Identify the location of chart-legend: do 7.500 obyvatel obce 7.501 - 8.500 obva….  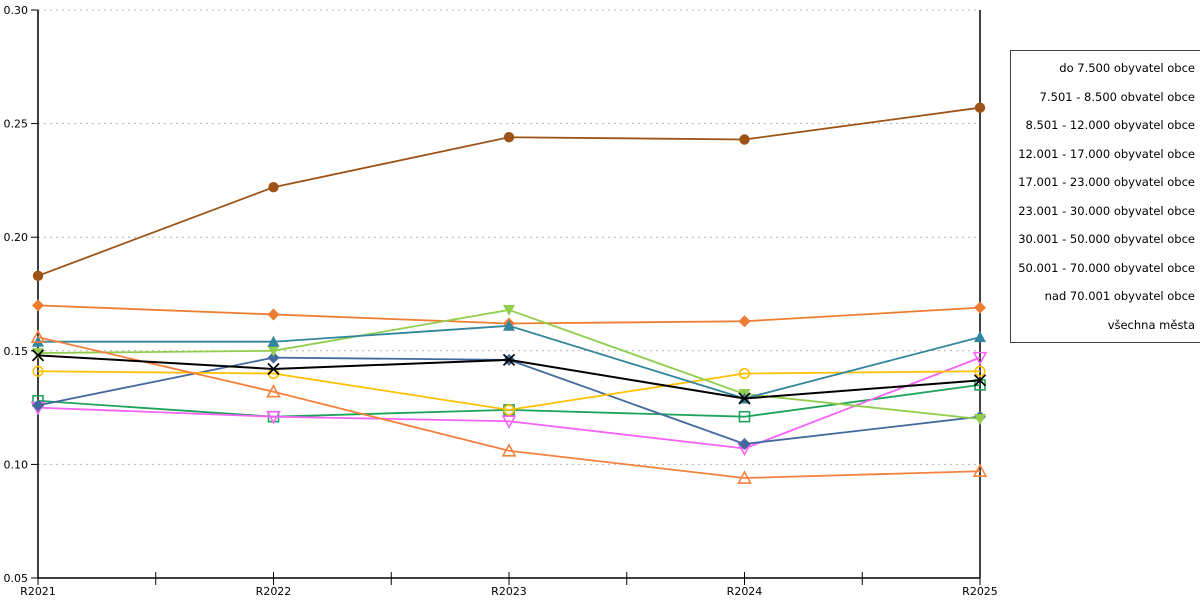
(1105, 196).